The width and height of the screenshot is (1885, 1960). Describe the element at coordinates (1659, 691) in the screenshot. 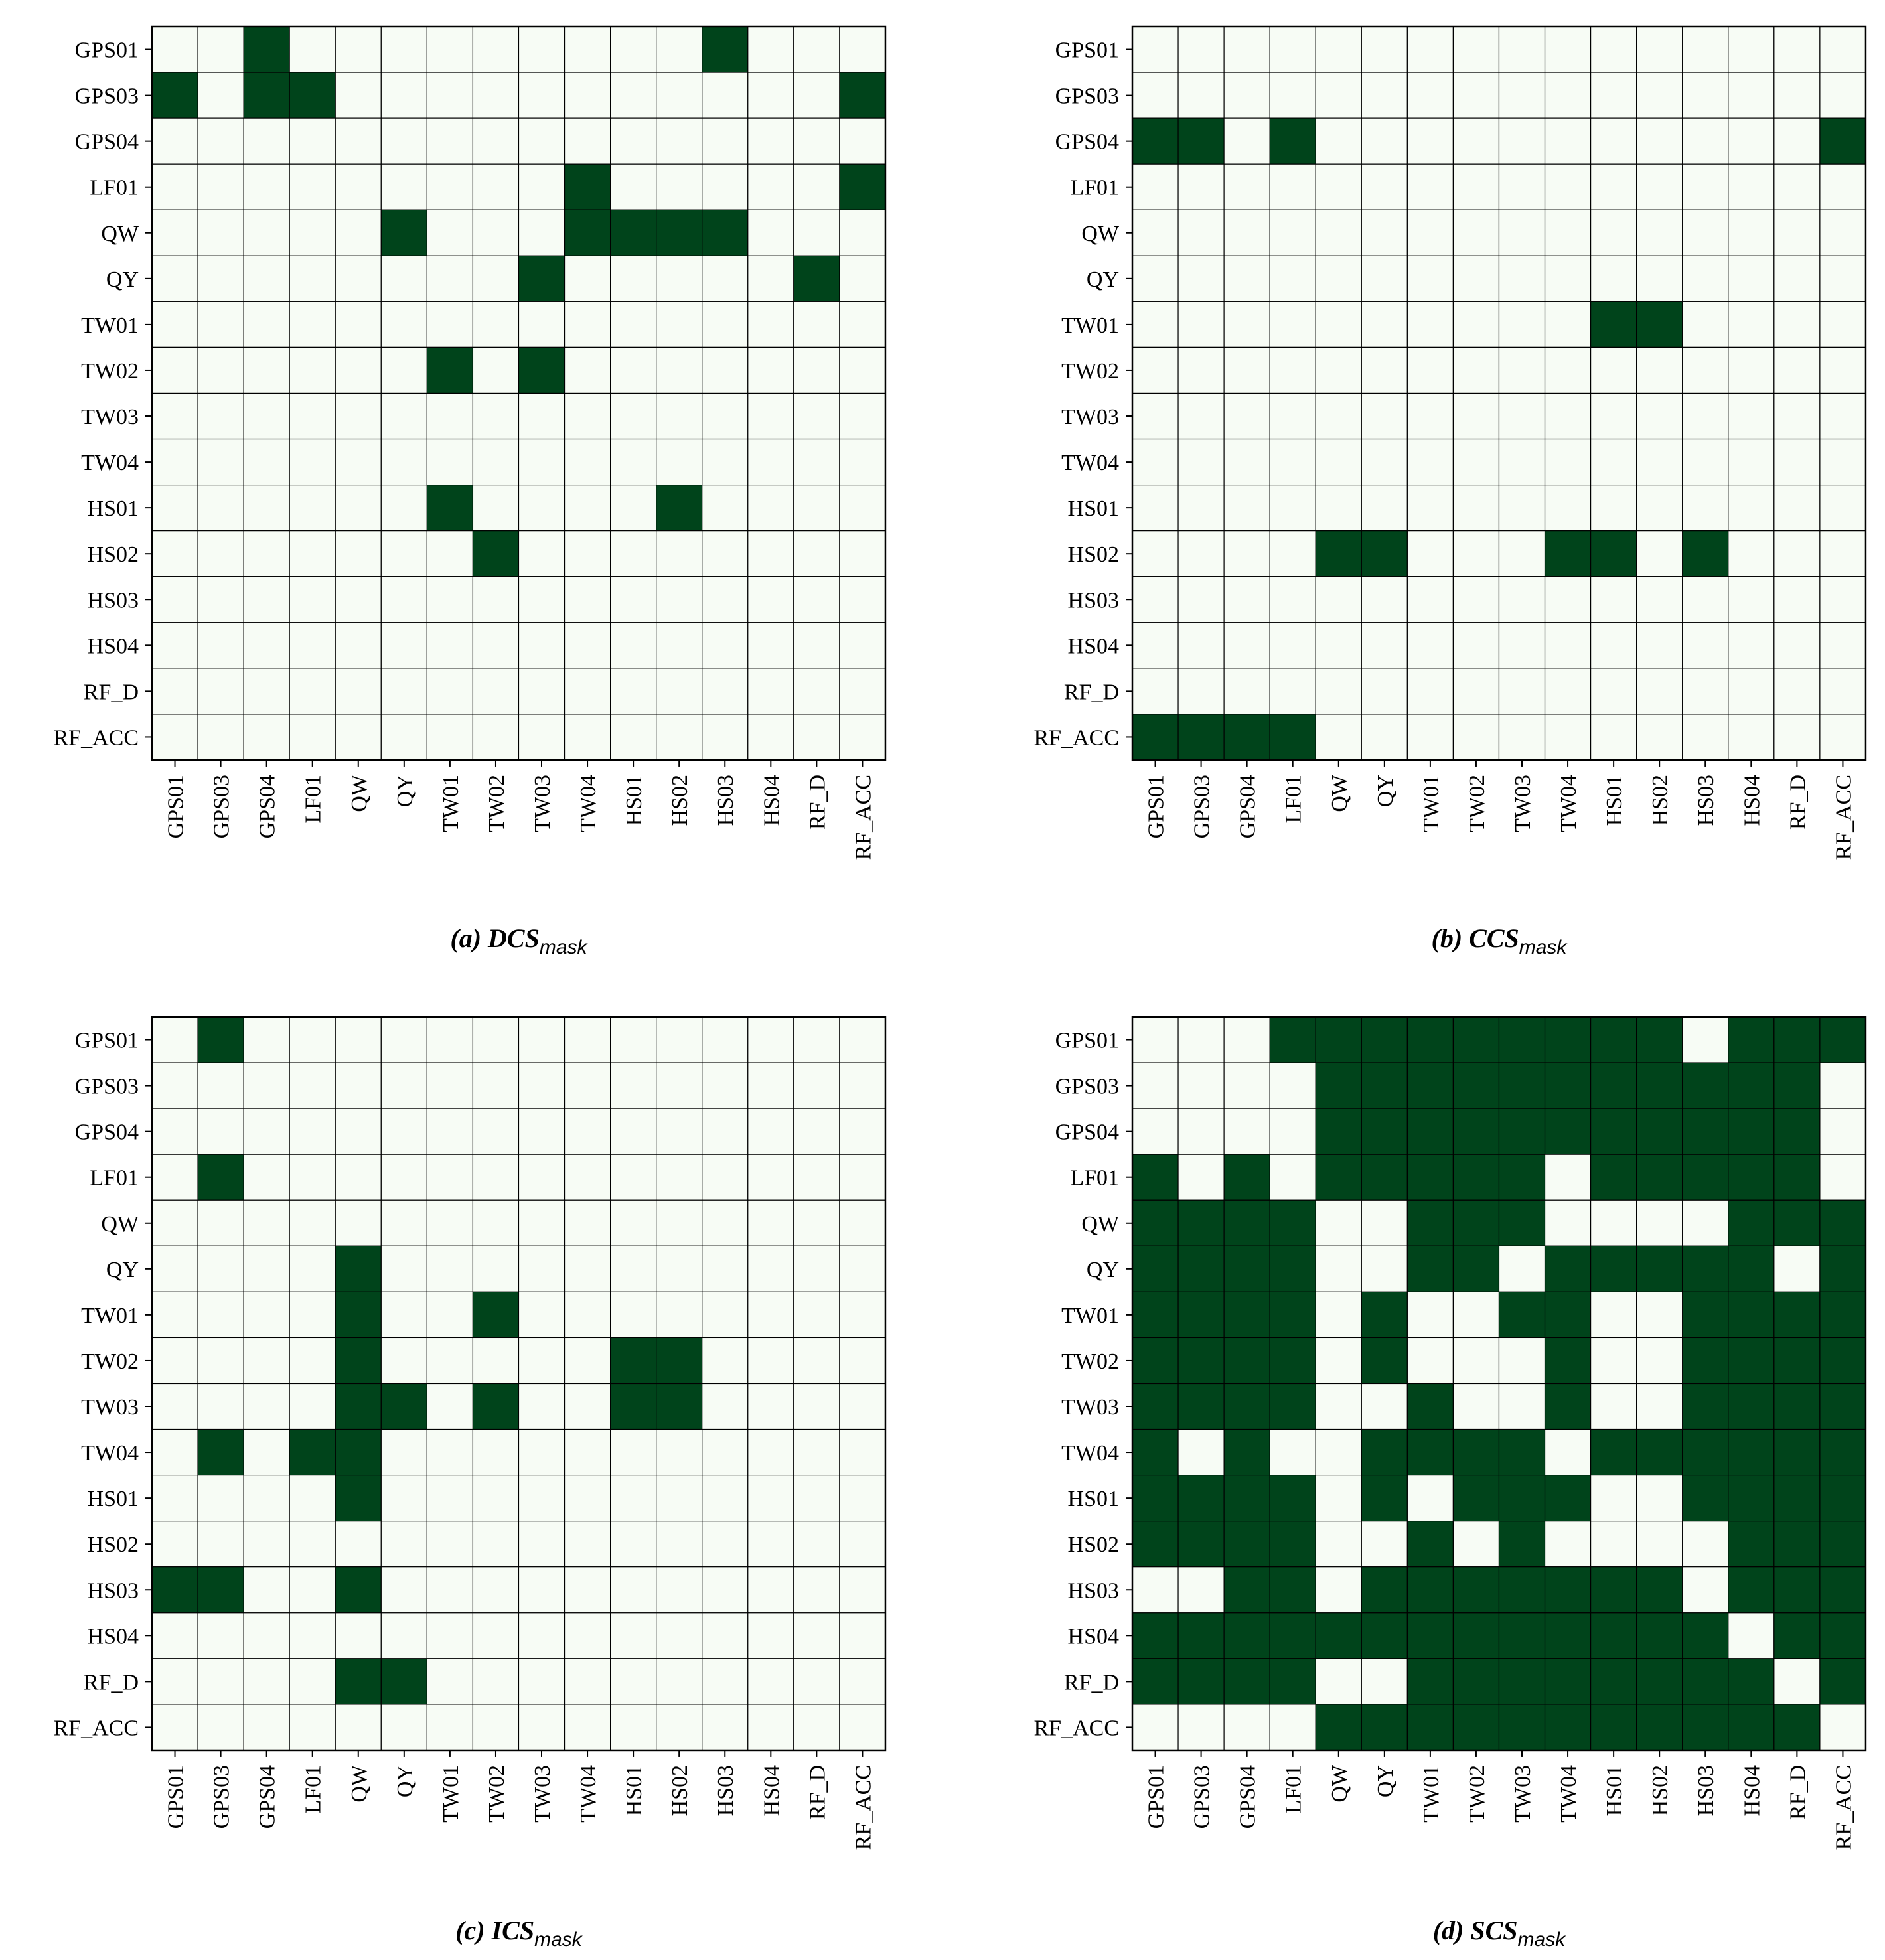

I see `heatmap-cell-RF_D-HS02` at that location.